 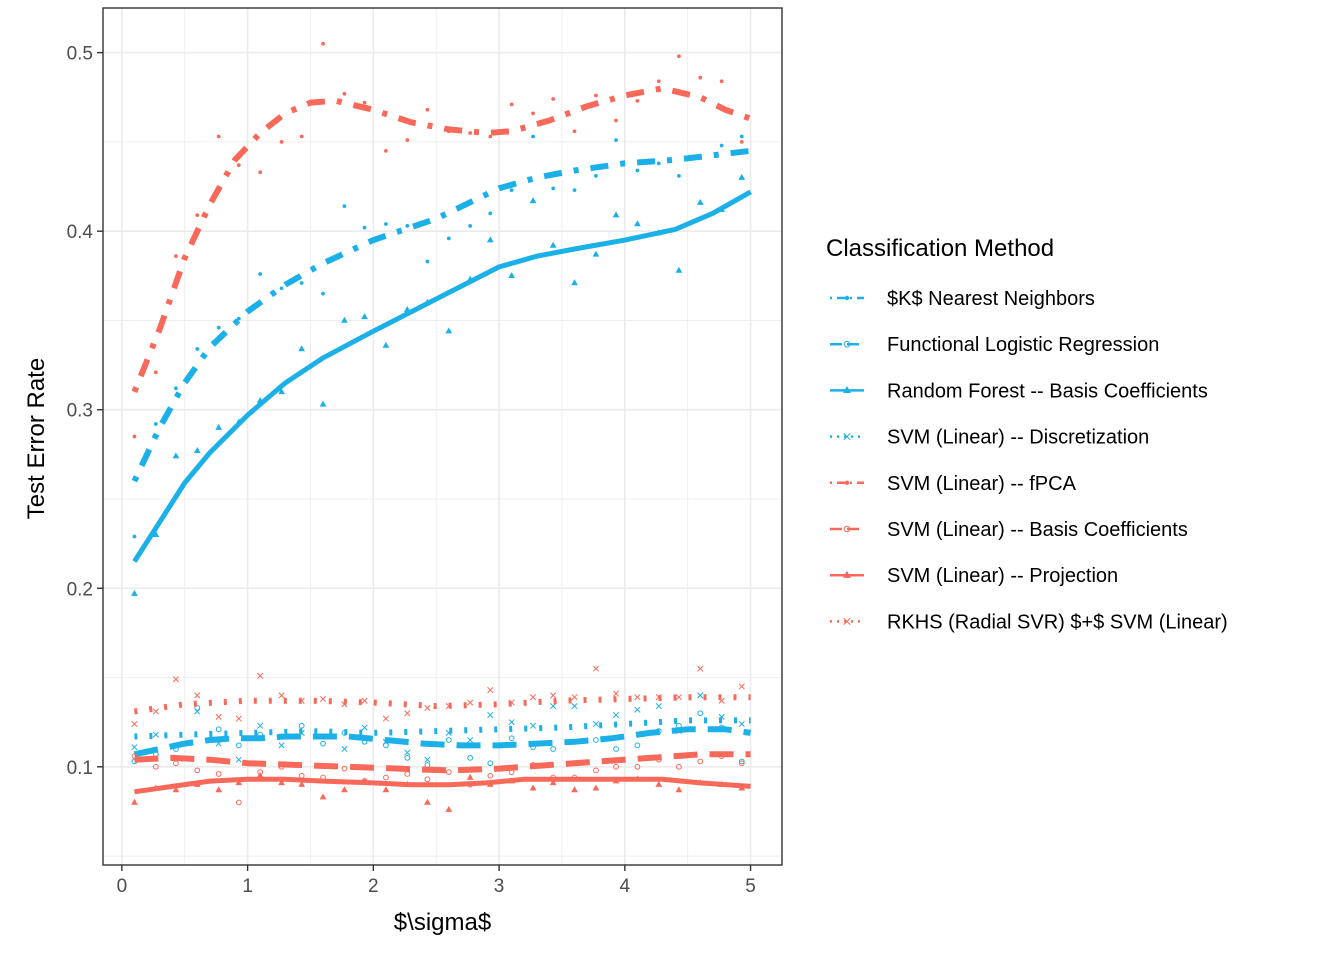 I want to click on legend-label: $K$ Nearest Neighbors, so click(x=991, y=299).